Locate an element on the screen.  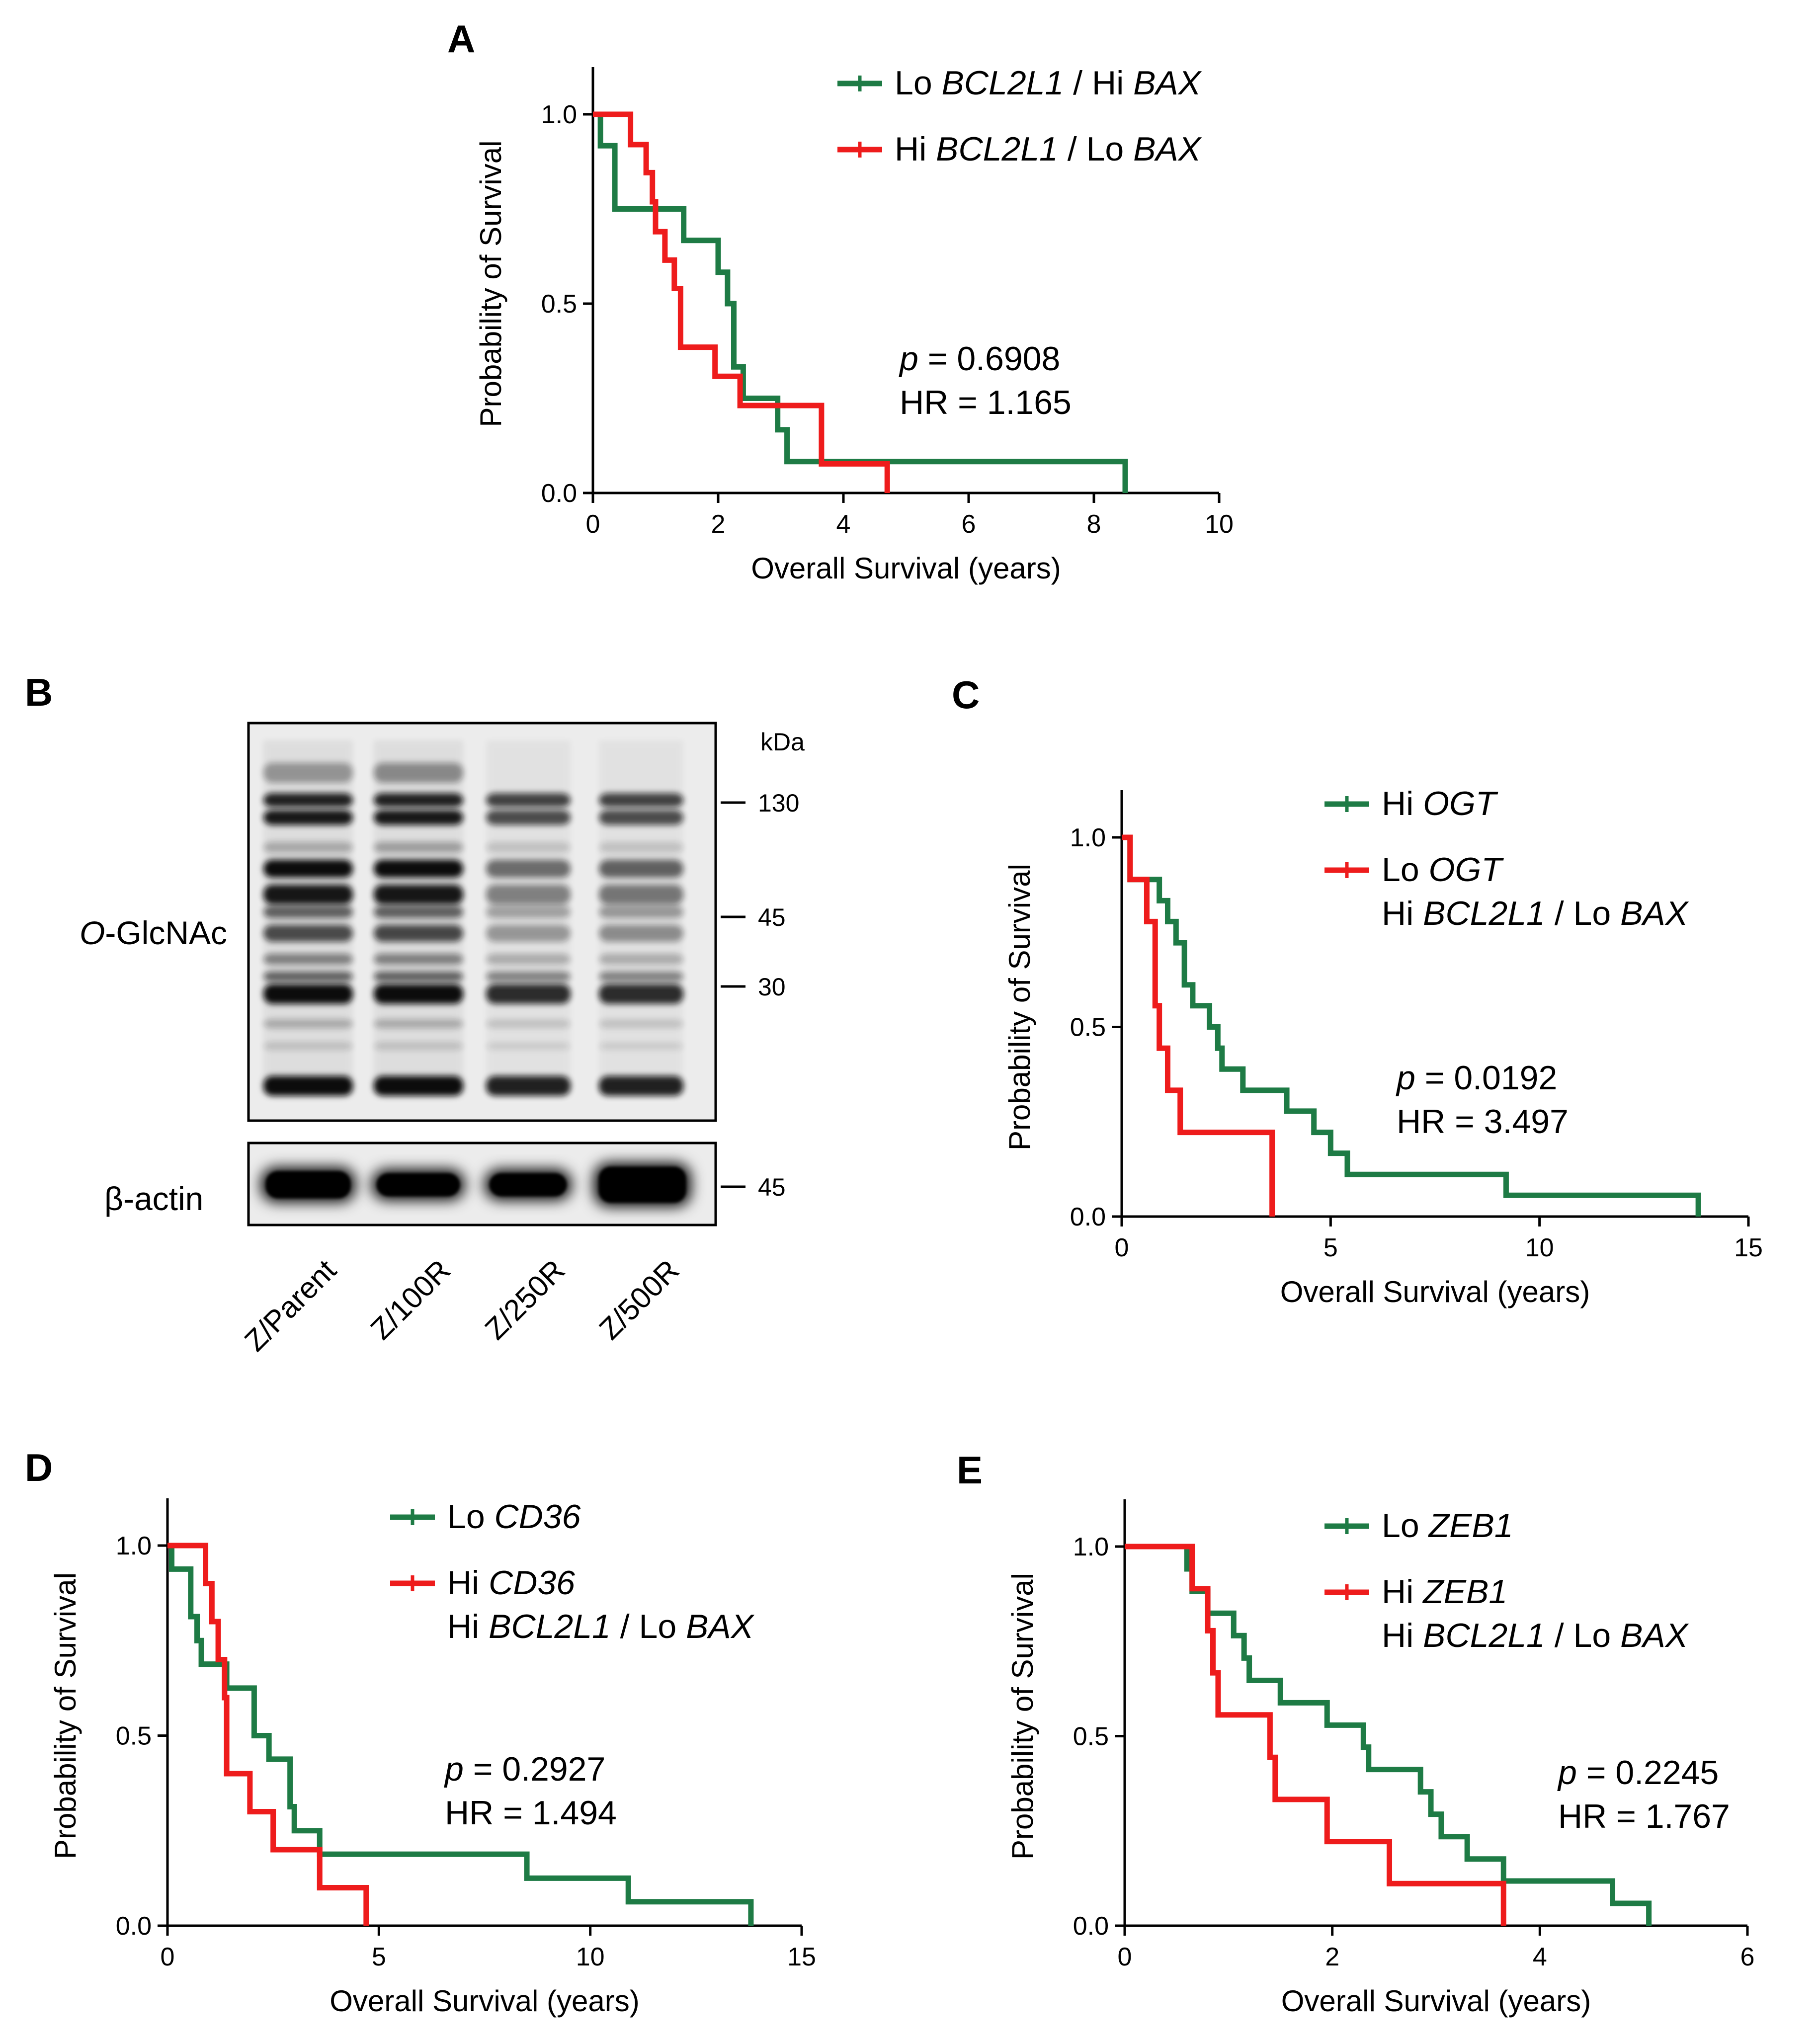
legend-label-red: Hi CD36 is located at coordinates (511, 1583).